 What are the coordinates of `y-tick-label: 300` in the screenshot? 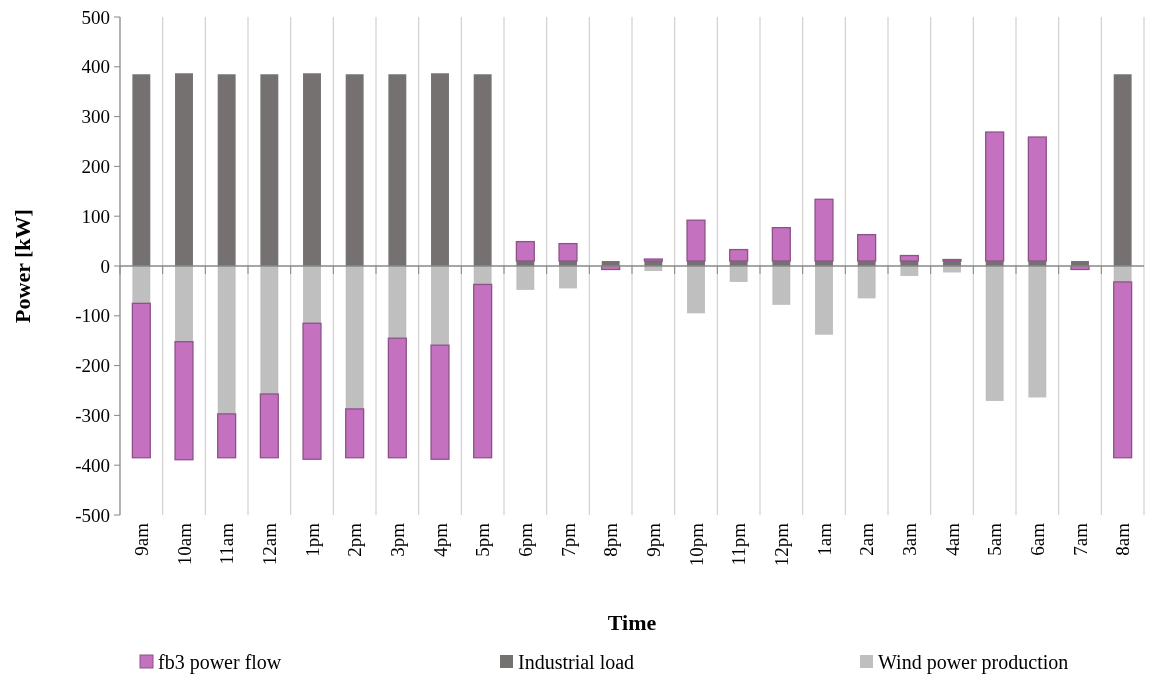 It's located at (95, 117).